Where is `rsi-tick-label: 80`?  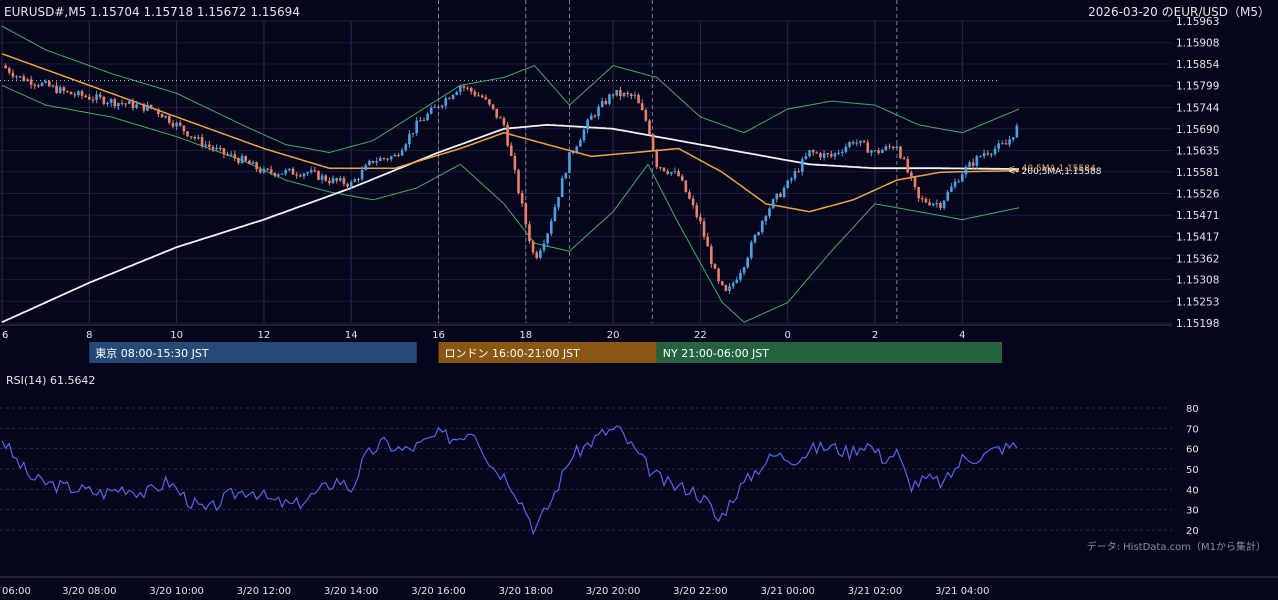 rsi-tick-label: 80 is located at coordinates (1192, 409).